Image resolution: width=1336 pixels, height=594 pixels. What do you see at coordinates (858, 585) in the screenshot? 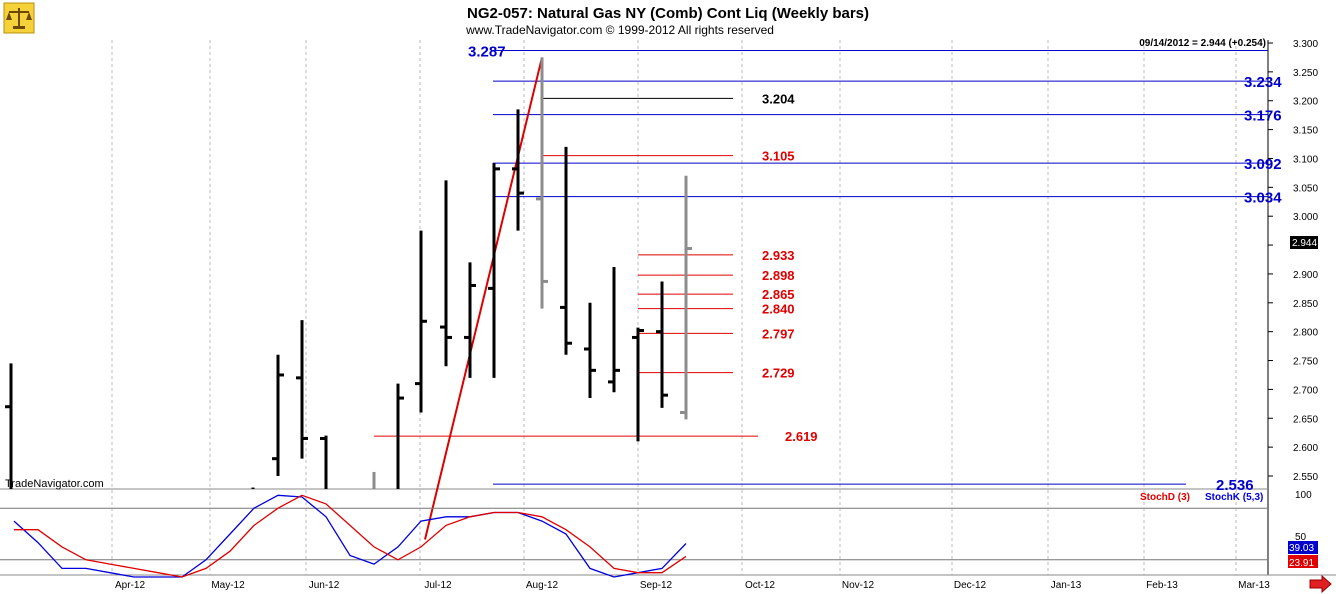
I see `date-tick-label: Nov-12` at bounding box center [858, 585].